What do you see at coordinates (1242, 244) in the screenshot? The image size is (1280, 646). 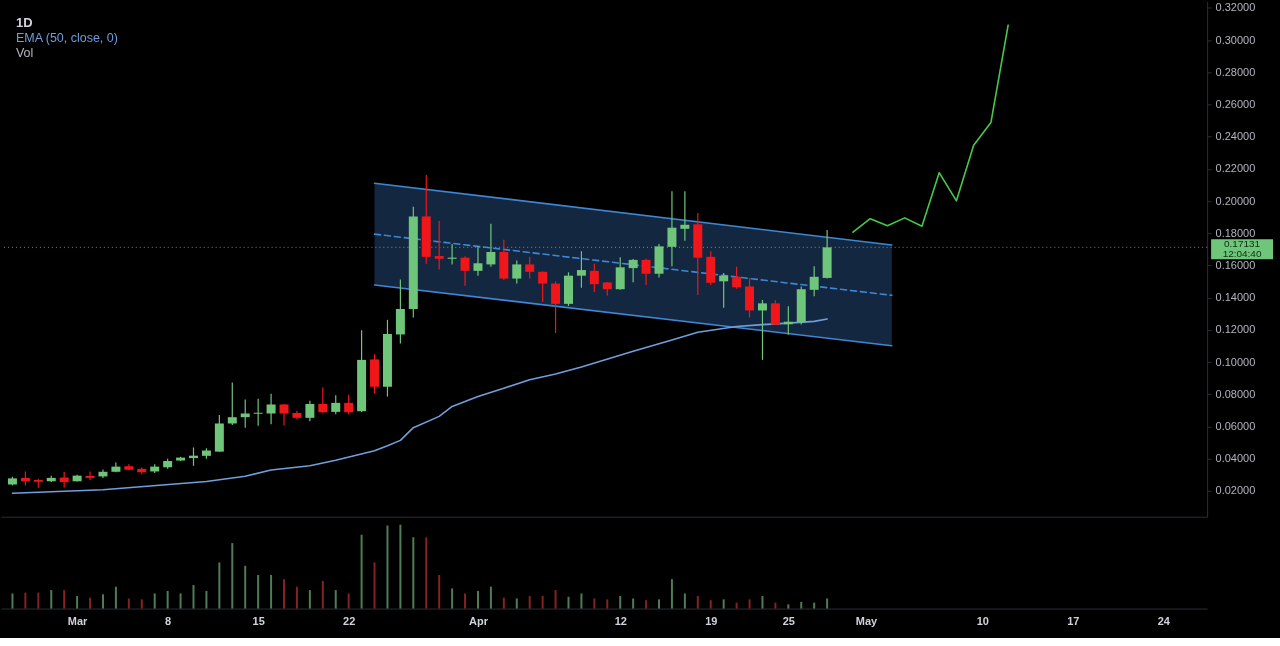 I see `ref-line-label: 0.17131` at bounding box center [1242, 244].